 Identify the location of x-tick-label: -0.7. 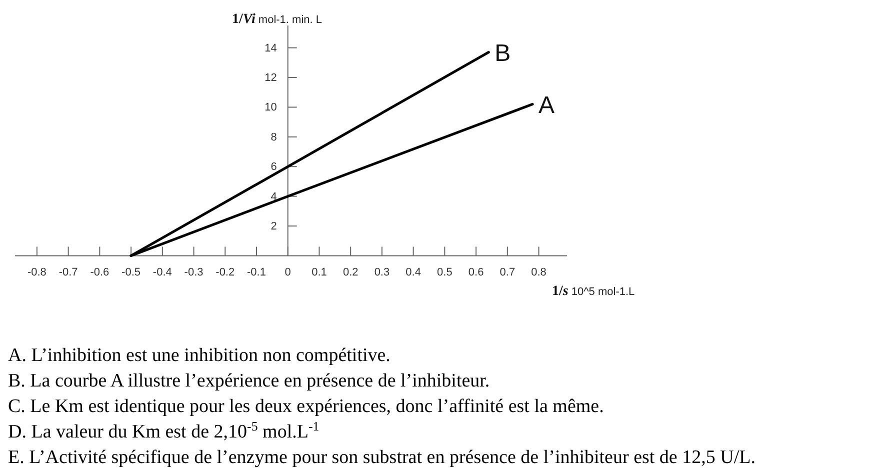
(68, 272).